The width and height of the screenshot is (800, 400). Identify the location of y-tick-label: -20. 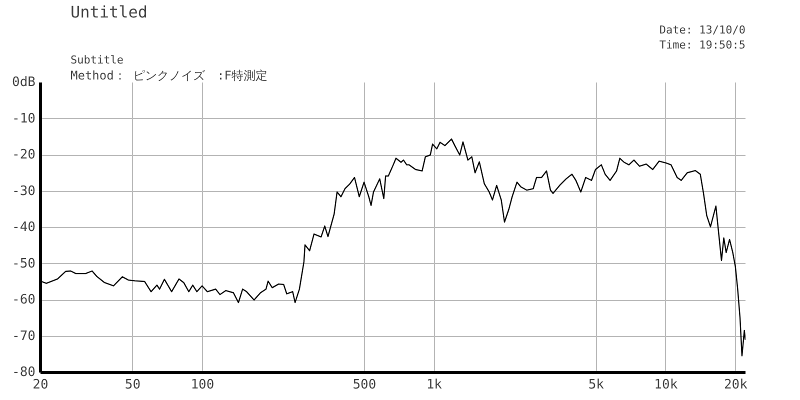
(24, 155).